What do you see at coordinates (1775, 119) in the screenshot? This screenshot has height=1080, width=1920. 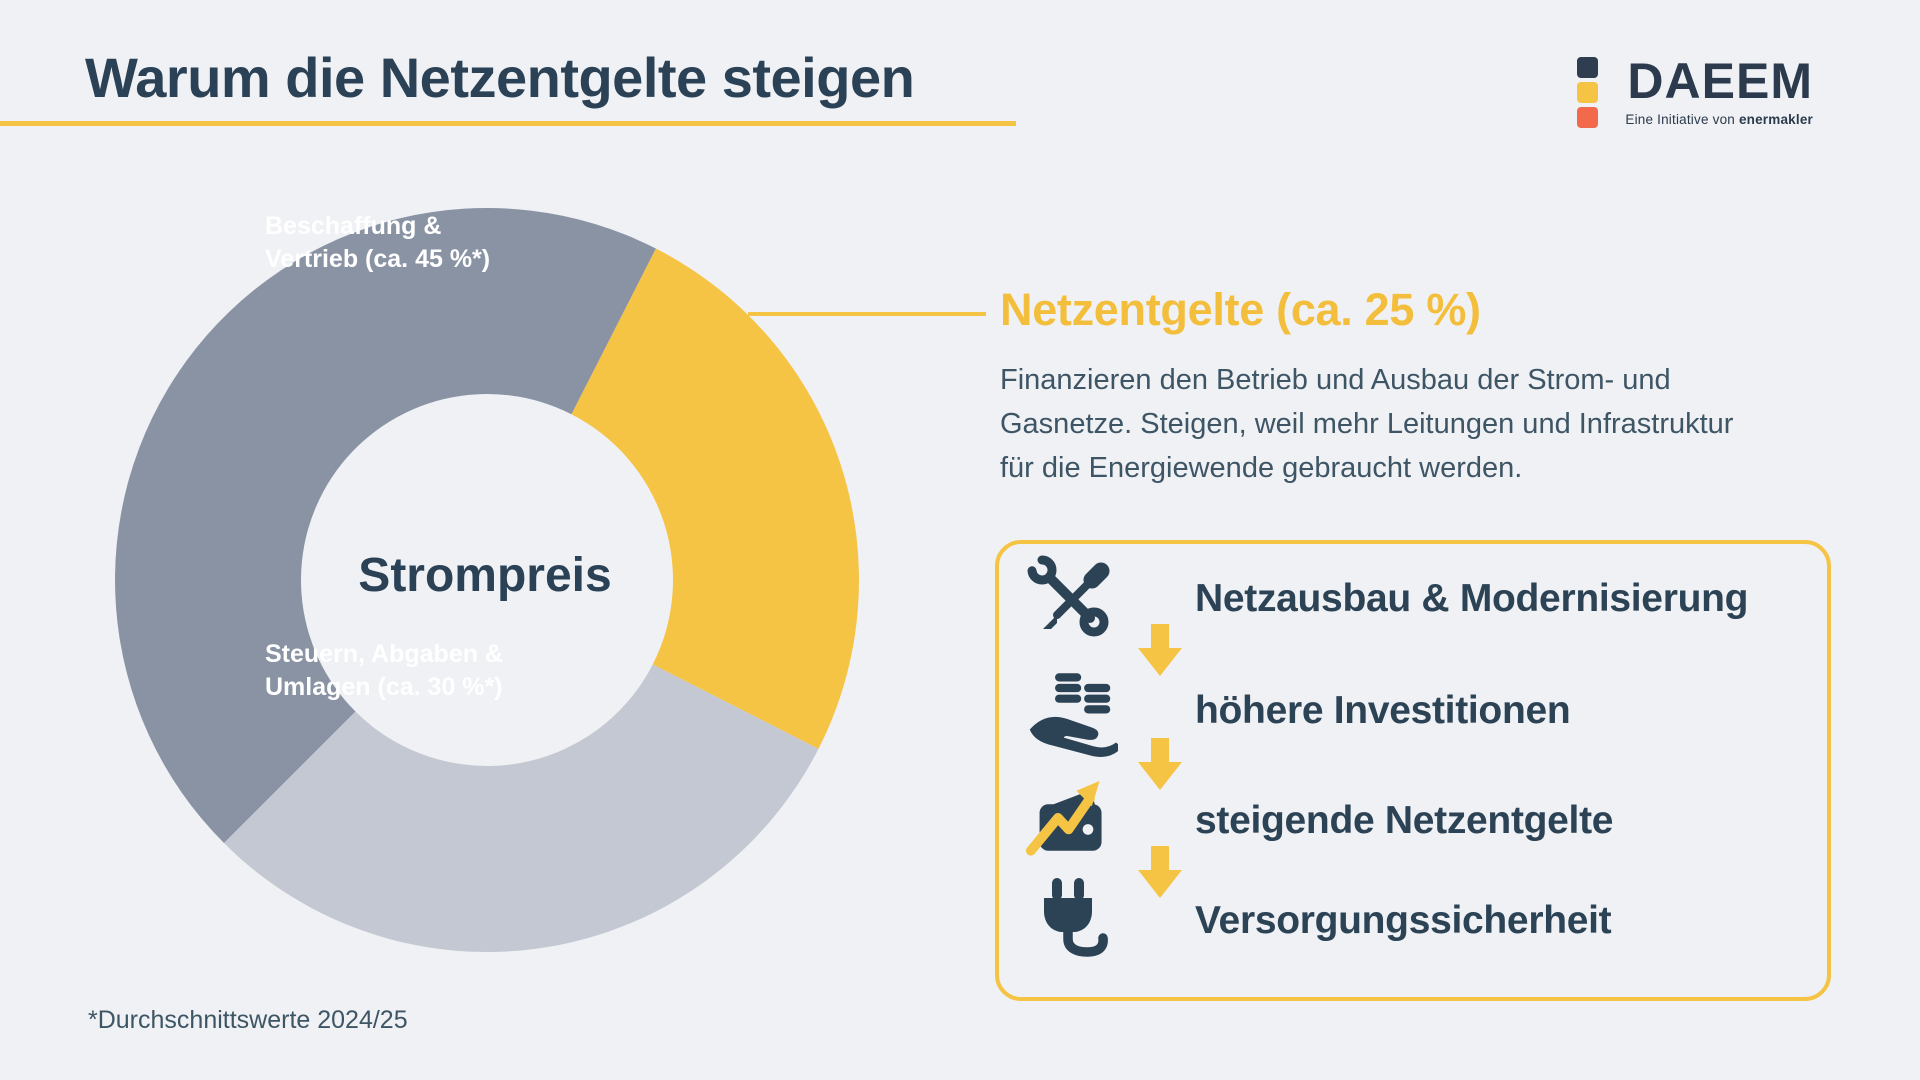 I see `logo-tagline-brand: enermakler` at bounding box center [1775, 119].